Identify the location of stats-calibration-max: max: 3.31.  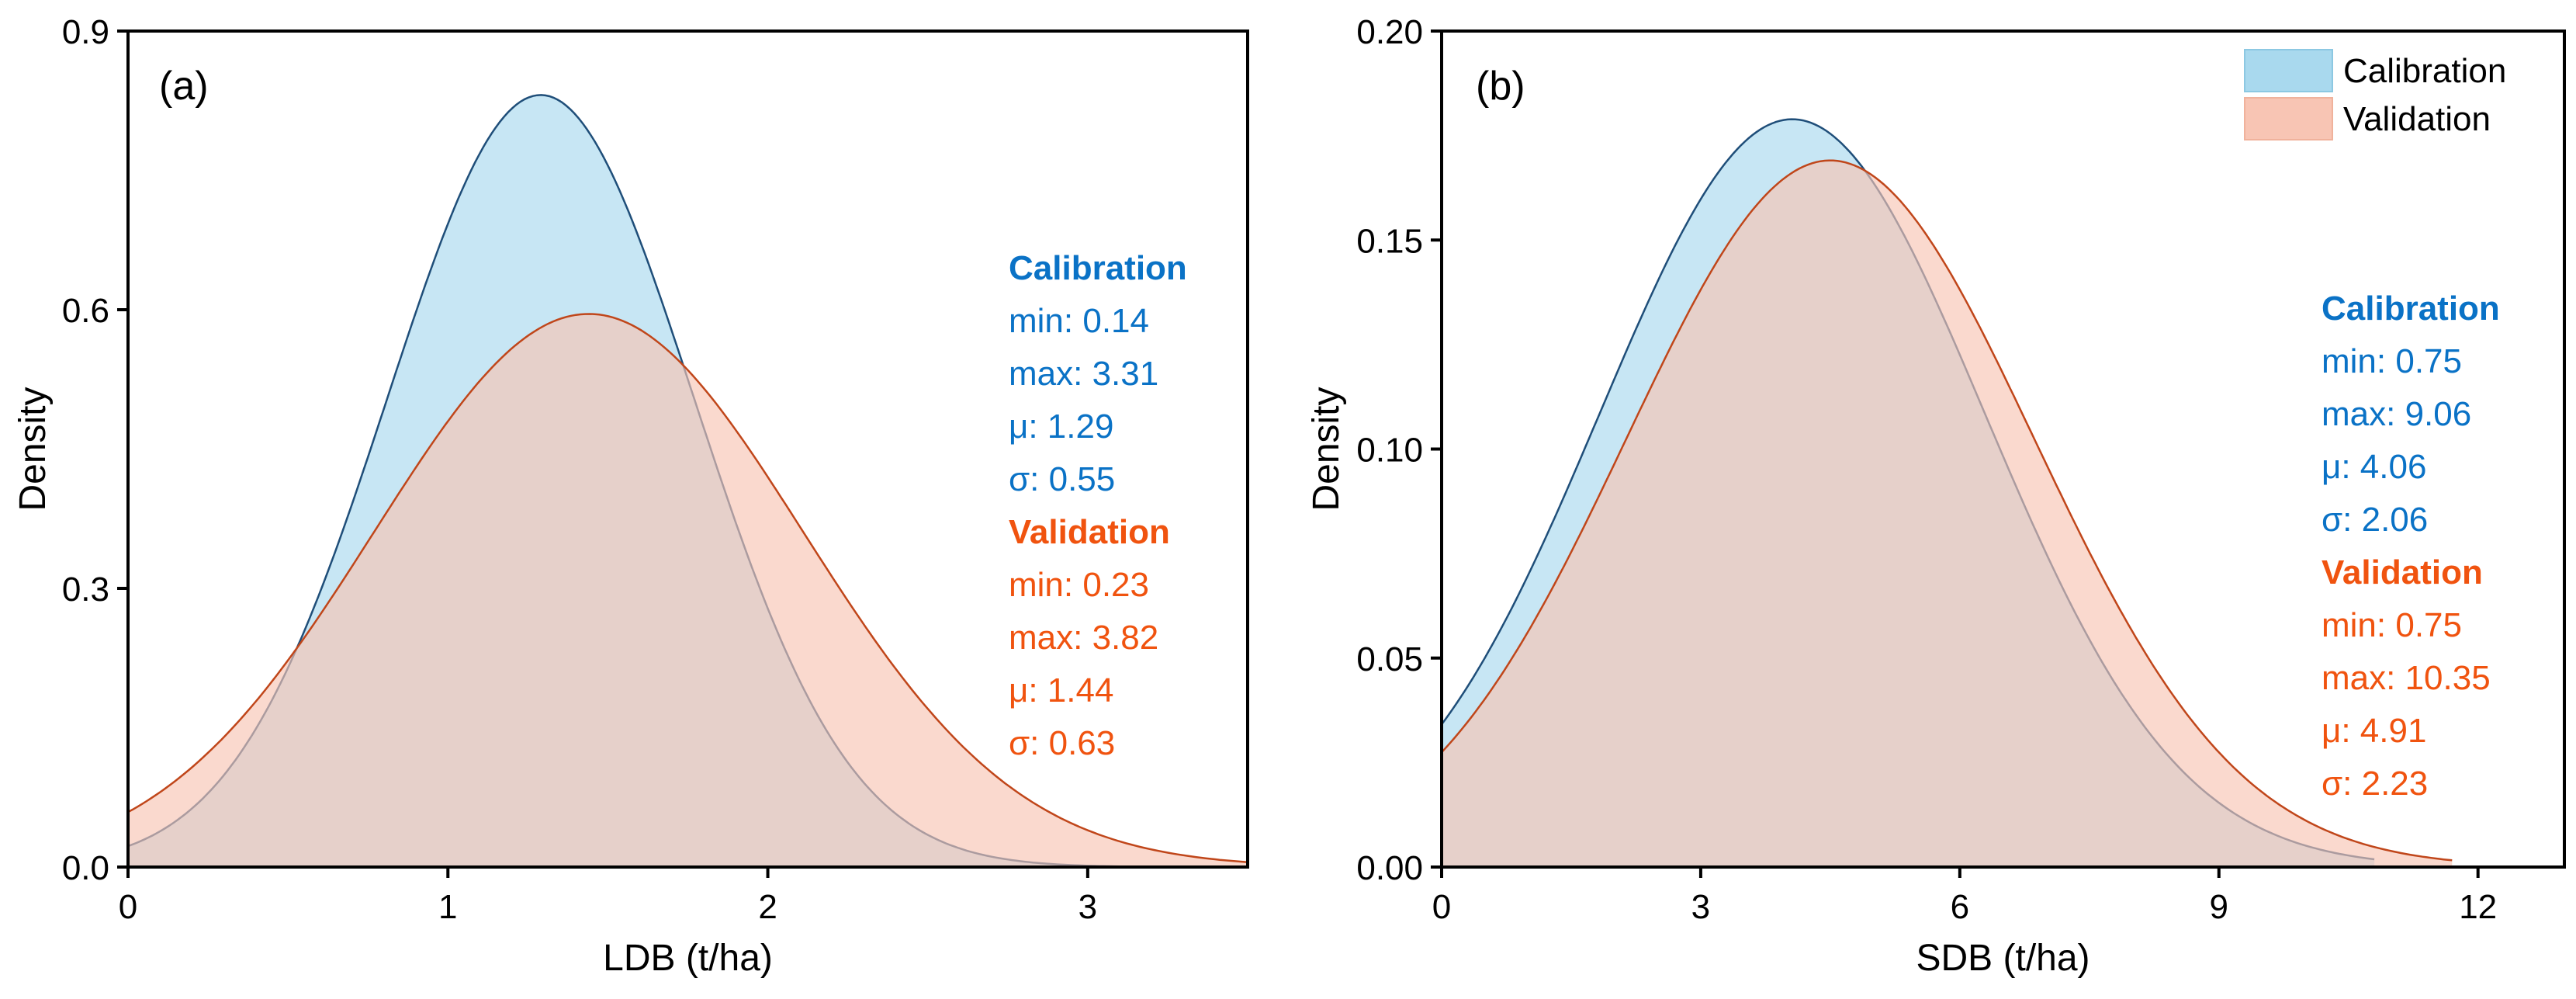
(1083, 374).